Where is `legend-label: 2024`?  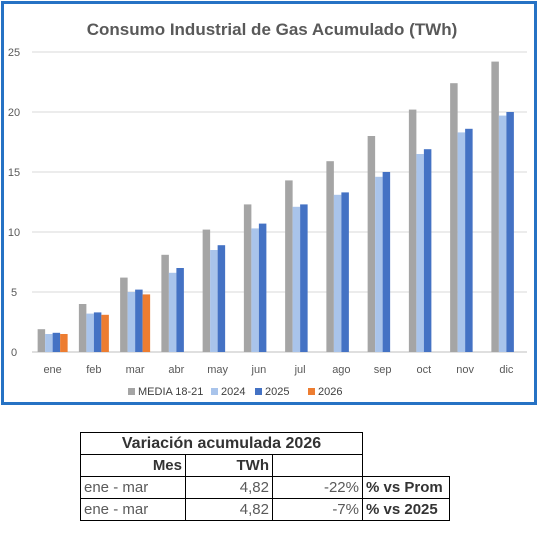
legend-label: 2024 is located at coordinates (233, 392).